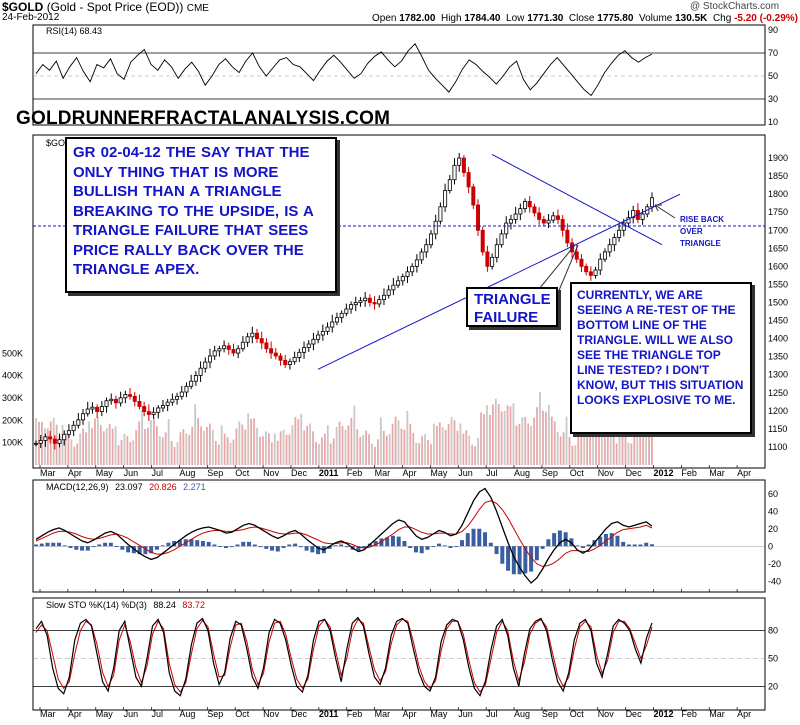 The height and width of the screenshot is (725, 800). Describe the element at coordinates (125, 605) in the screenshot. I see `sto-label: Slow STO %K(14) %D(3) 88.24 83.72` at that location.